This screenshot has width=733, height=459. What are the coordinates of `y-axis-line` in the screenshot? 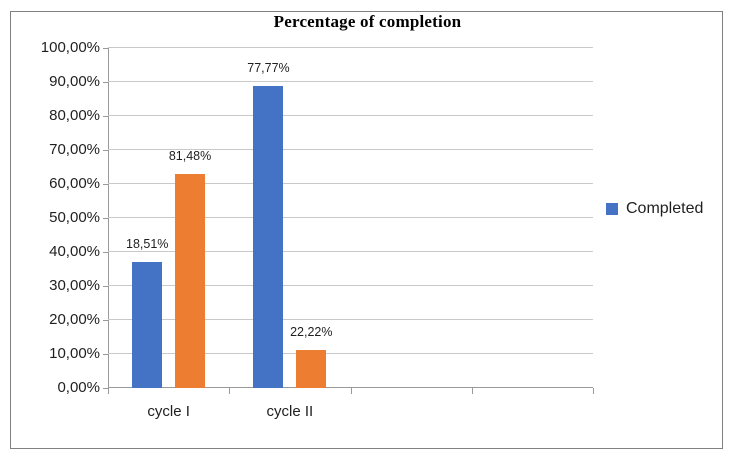 It's located at (108, 218).